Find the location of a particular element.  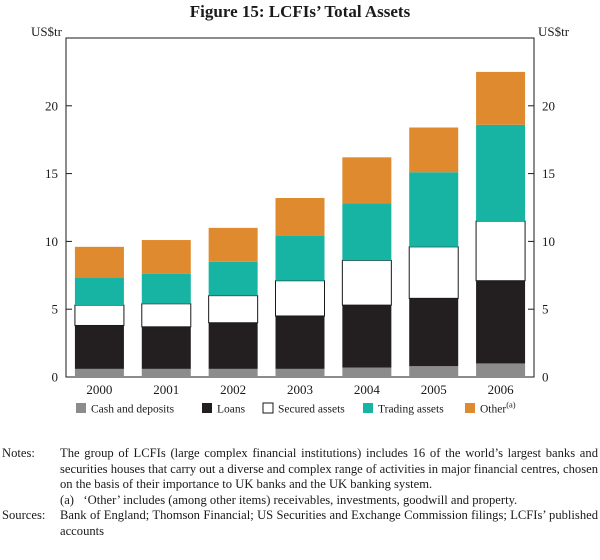

bar-segment-trading-assets-2006 is located at coordinates (501, 173).